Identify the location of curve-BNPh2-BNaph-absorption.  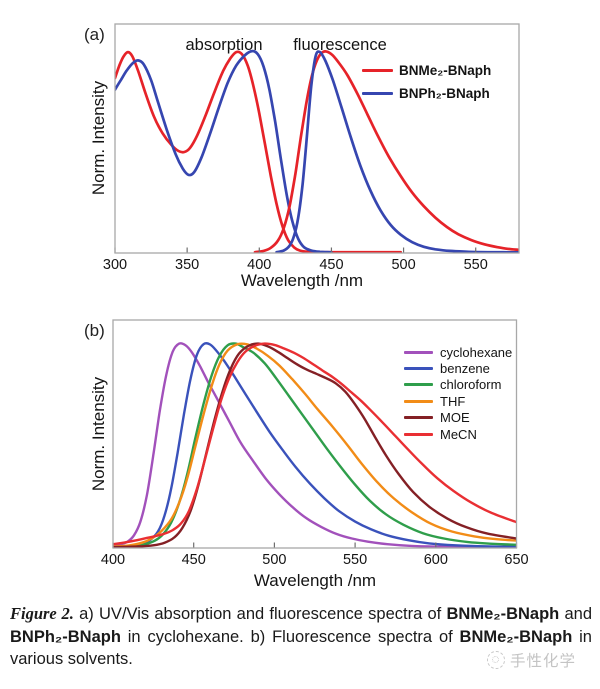
(224, 151).